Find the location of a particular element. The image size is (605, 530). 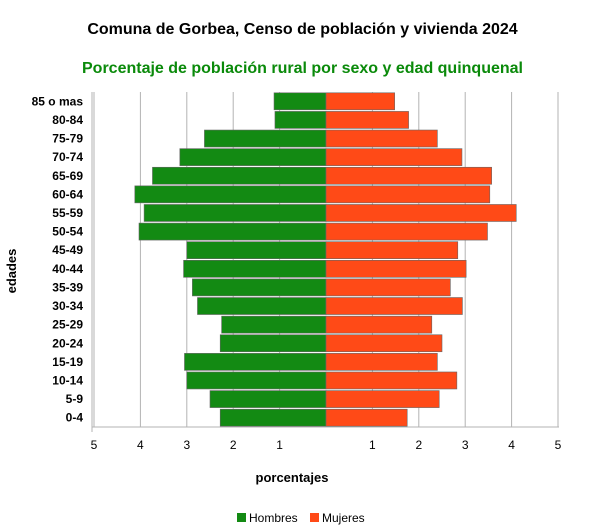

category-label: 50-54 is located at coordinates (67, 232).